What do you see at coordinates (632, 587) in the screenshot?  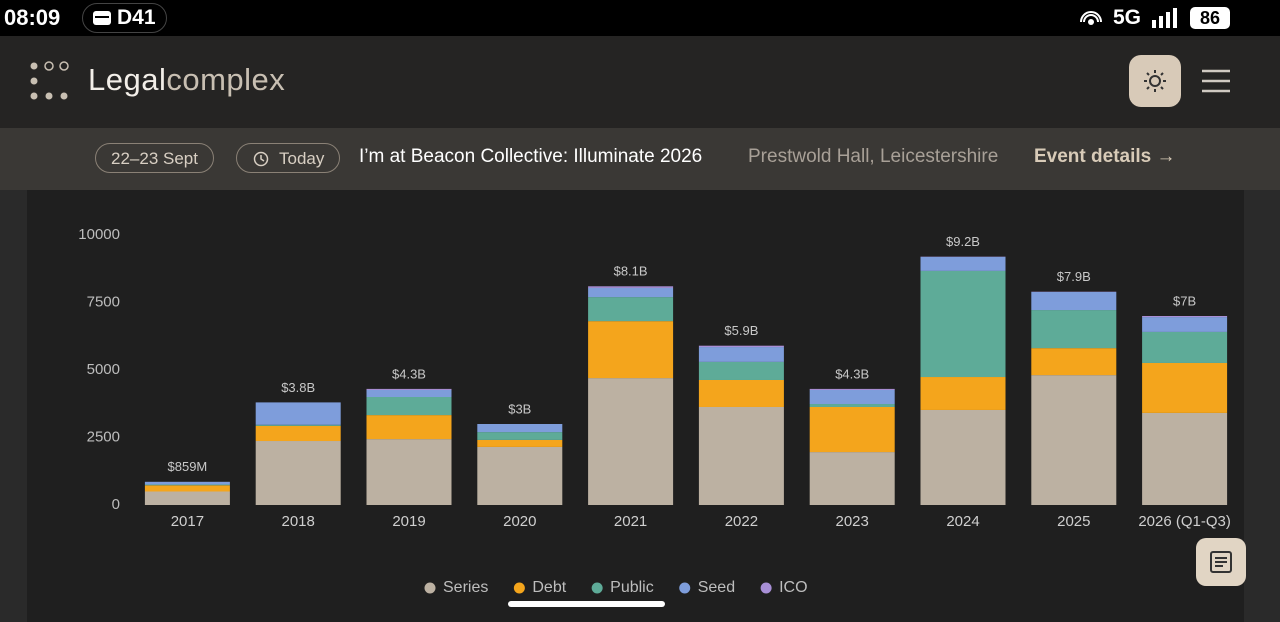 I see `legend-label: Public` at bounding box center [632, 587].